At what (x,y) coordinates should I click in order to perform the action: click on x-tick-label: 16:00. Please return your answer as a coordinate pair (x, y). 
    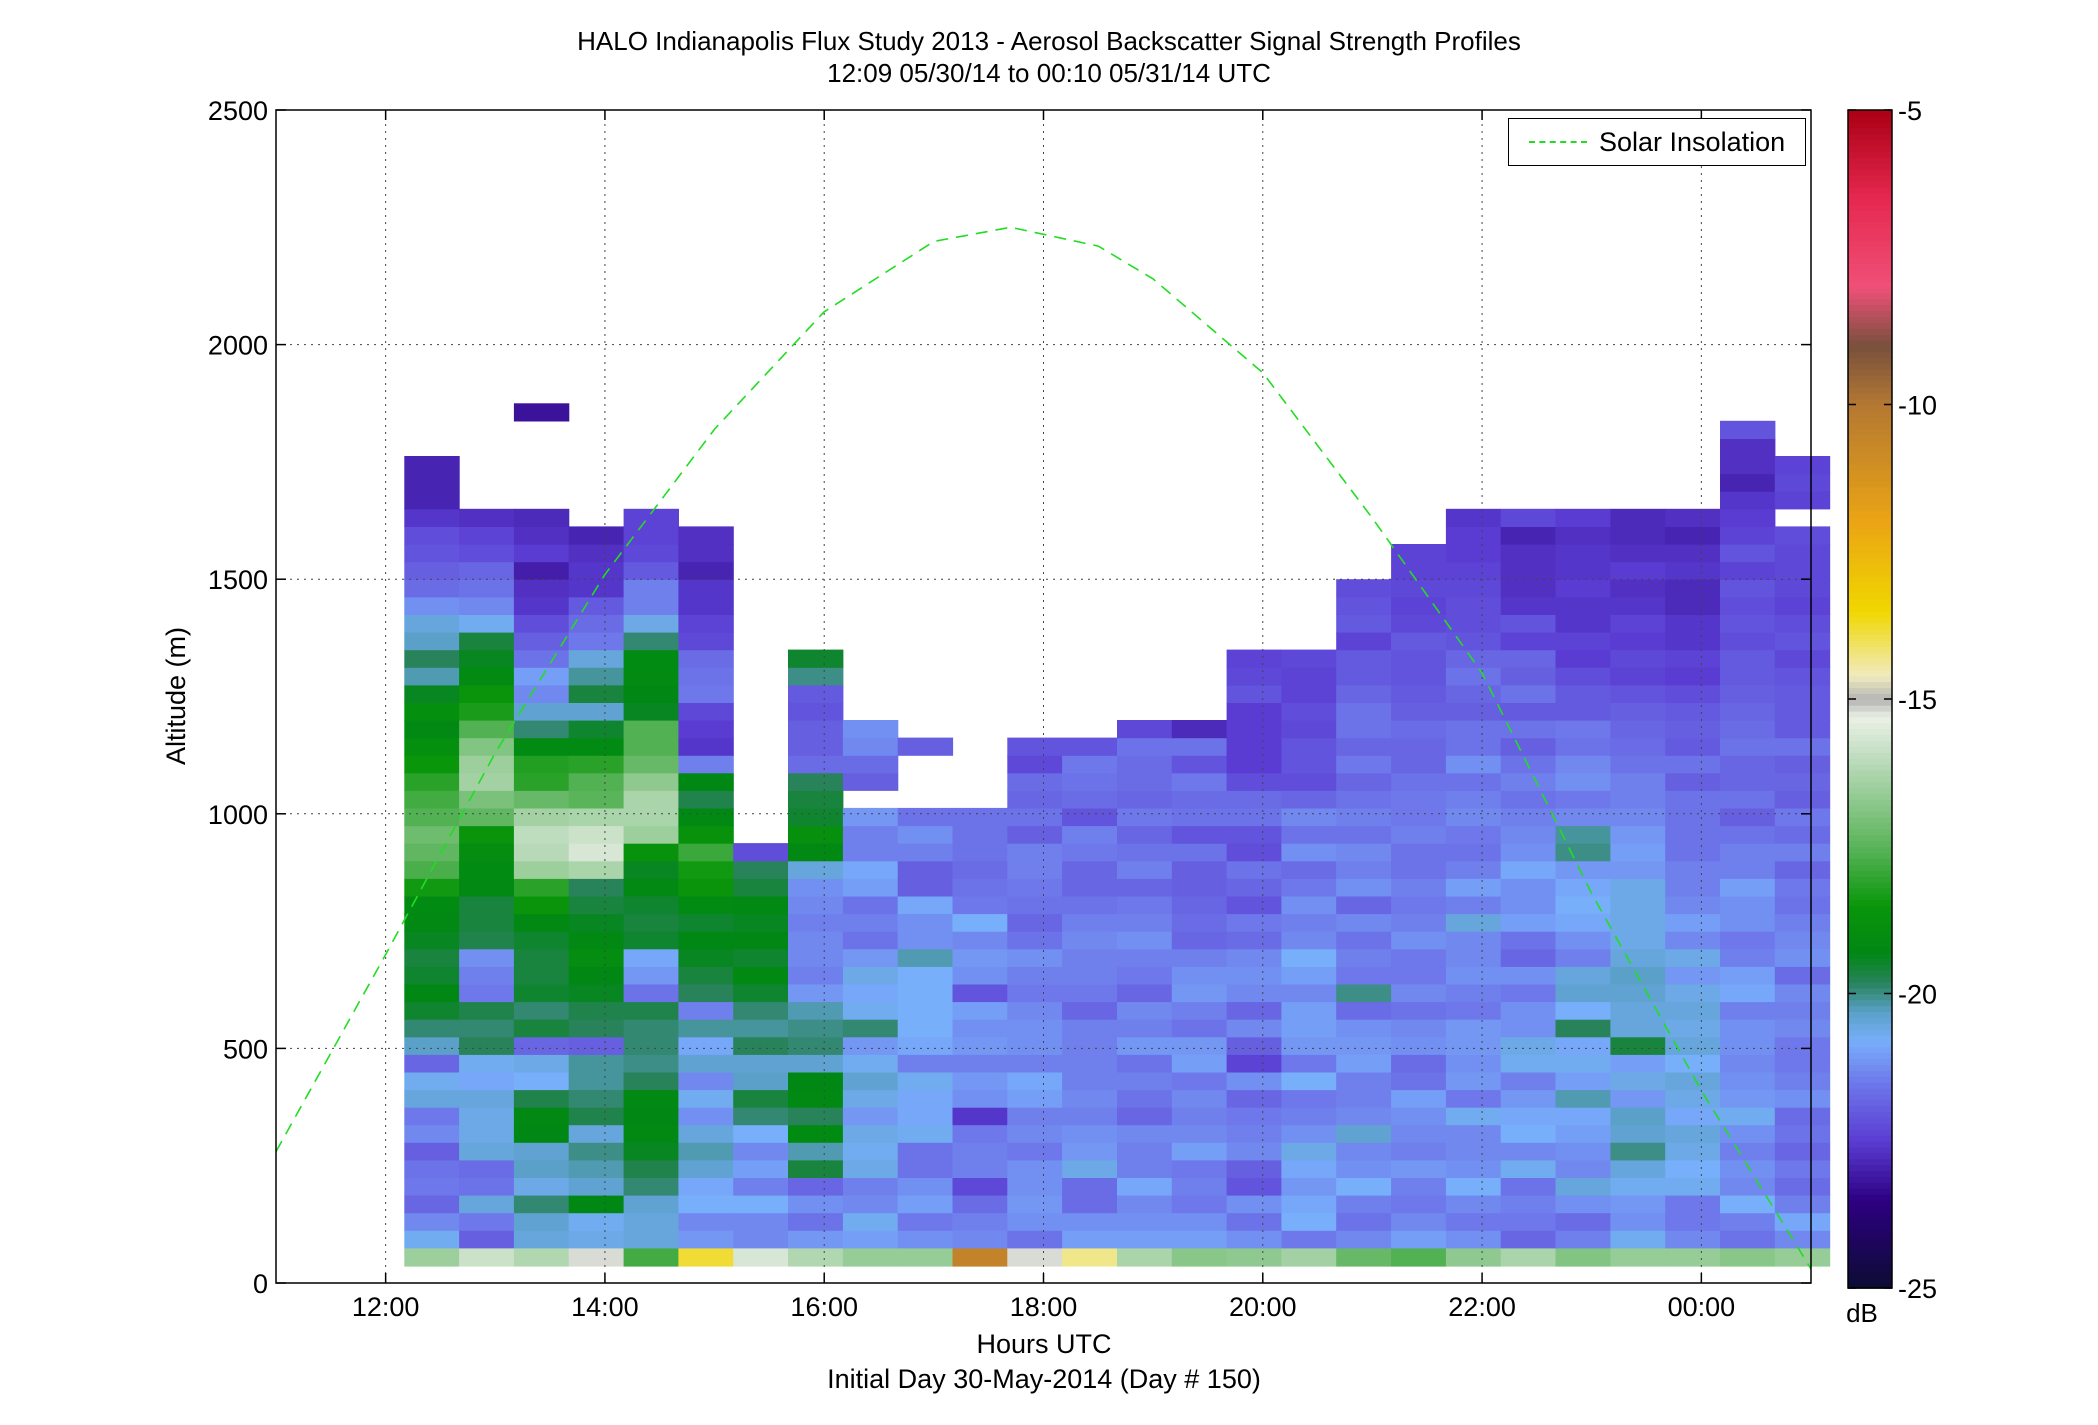
    Looking at the image, I should click on (824, 1307).